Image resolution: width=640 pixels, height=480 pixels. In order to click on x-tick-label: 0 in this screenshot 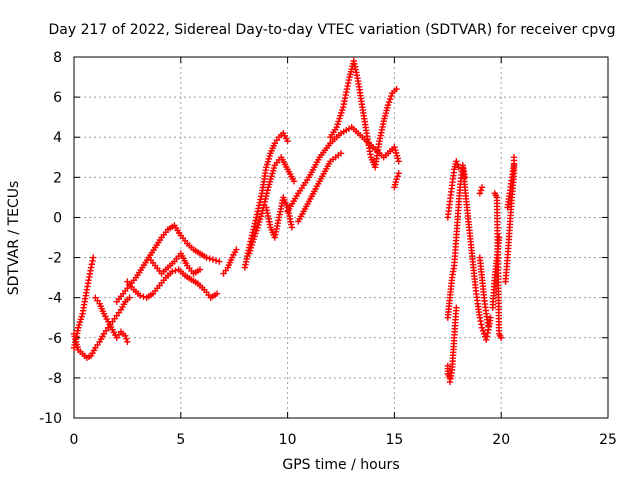, I will do `click(74, 440)`.